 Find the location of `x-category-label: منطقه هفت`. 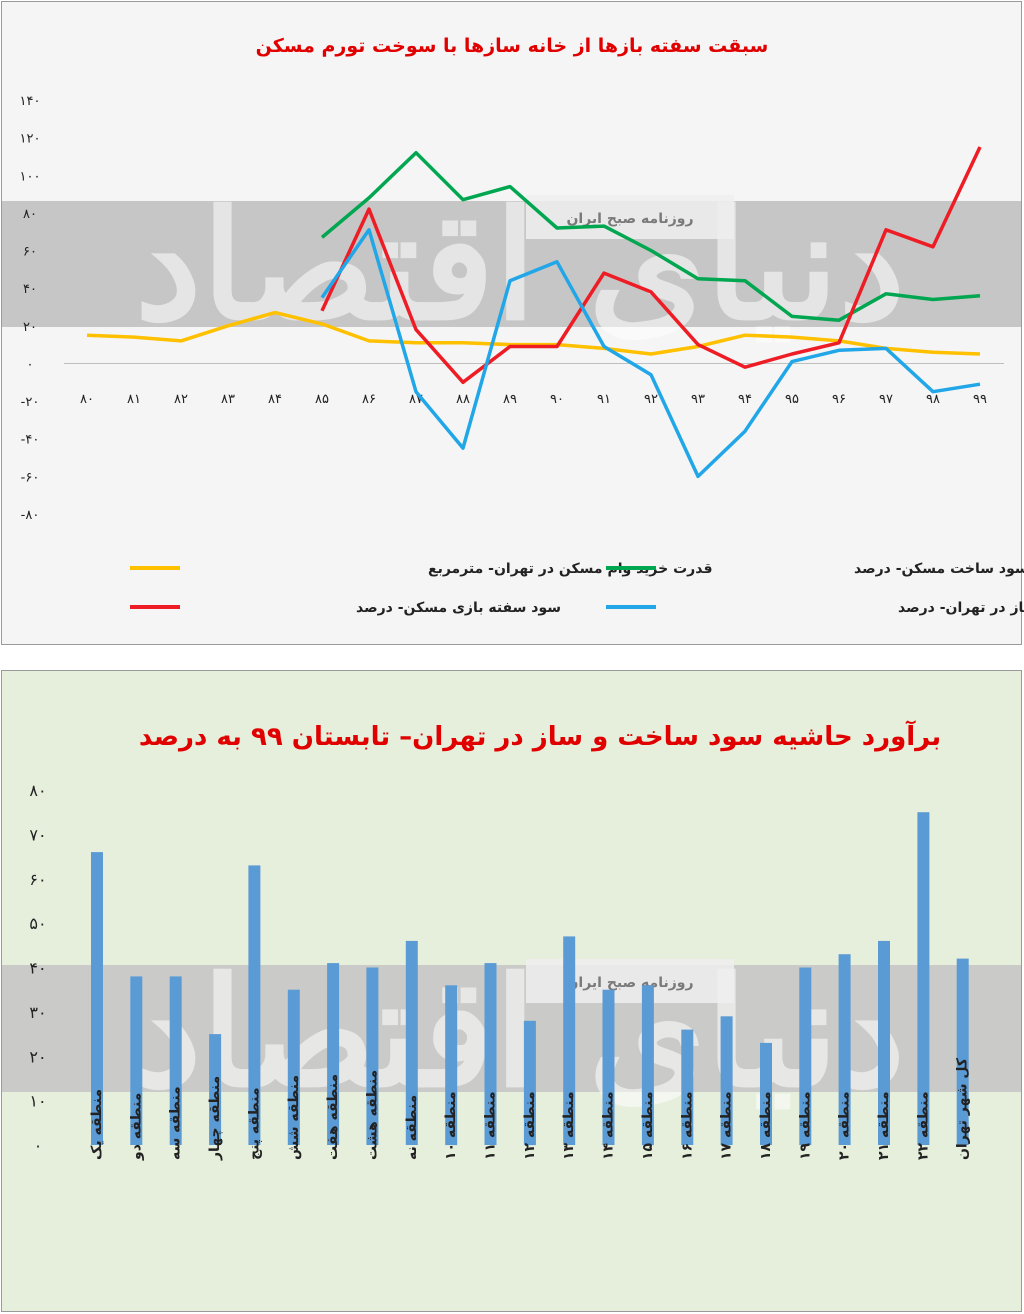

x-category-label: منطقه هفت is located at coordinates (333, 1117).